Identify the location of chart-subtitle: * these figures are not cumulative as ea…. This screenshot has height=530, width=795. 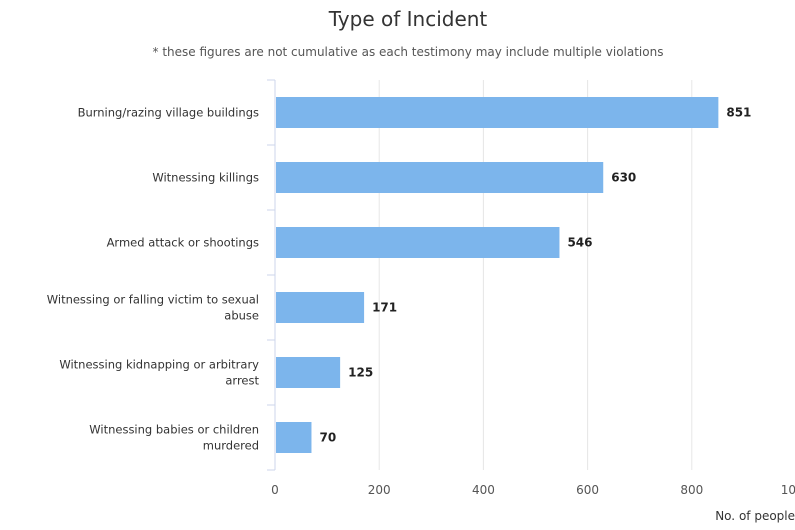
(408, 52).